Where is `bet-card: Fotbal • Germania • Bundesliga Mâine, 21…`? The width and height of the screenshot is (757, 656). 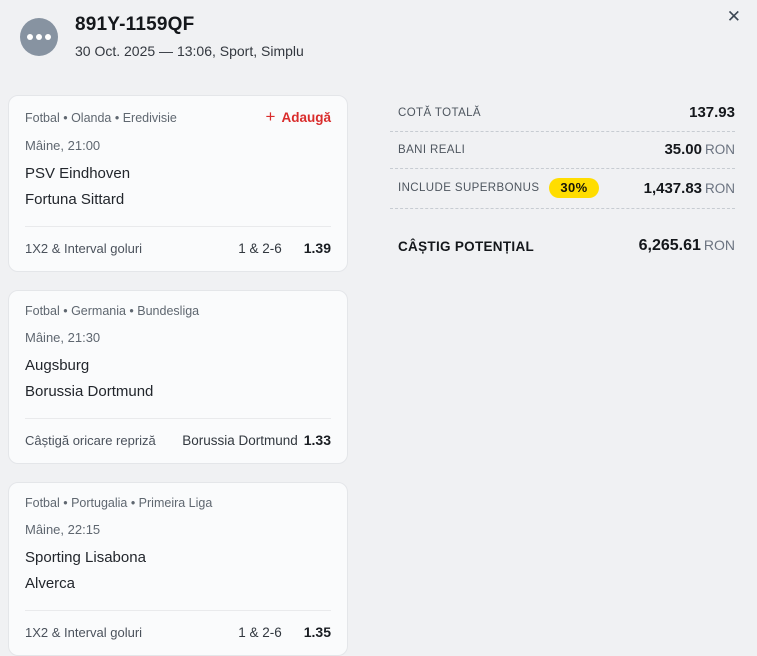 bet-card: Fotbal • Germania • Bundesliga Mâine, 21… is located at coordinates (178, 377).